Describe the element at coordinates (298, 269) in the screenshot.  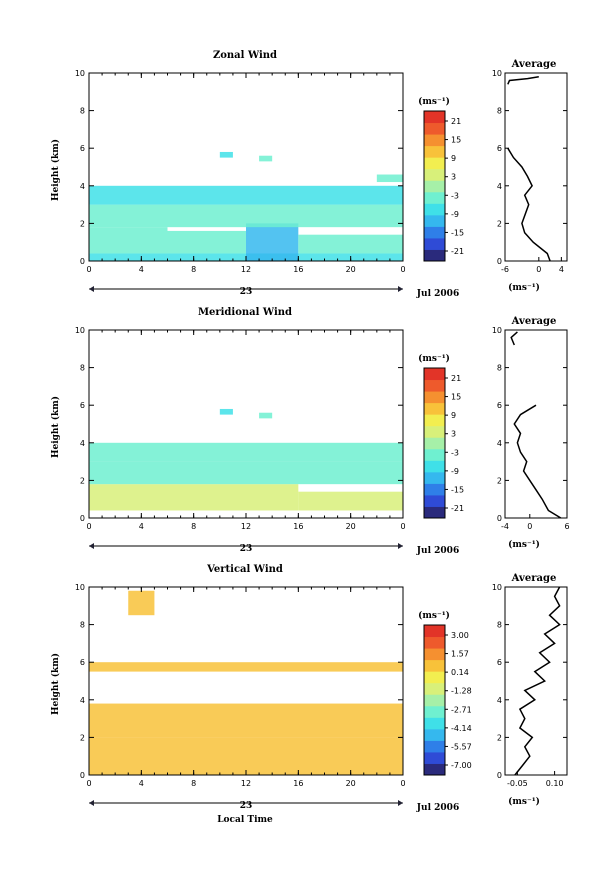
I see `x-tick-label: 16` at that location.